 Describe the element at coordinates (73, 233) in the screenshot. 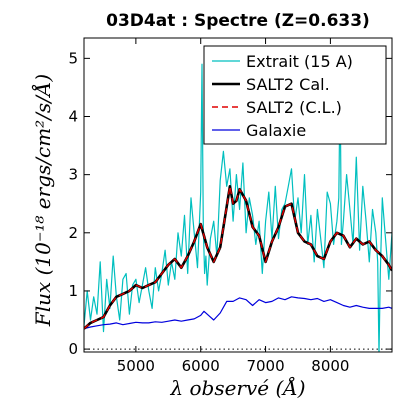

I see `y-tick-label: 2` at that location.